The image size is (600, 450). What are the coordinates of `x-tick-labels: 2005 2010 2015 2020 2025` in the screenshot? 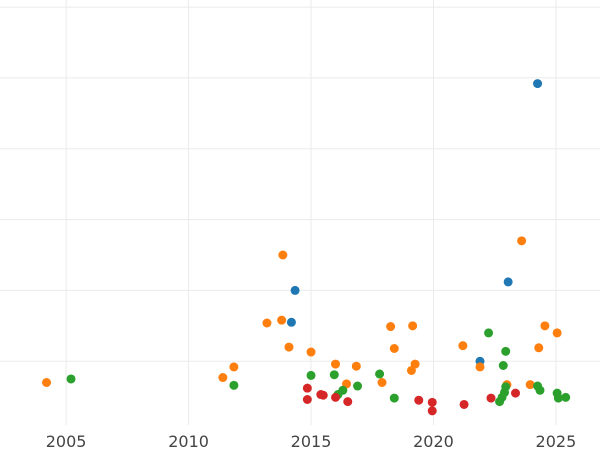 It's located at (311, 441).